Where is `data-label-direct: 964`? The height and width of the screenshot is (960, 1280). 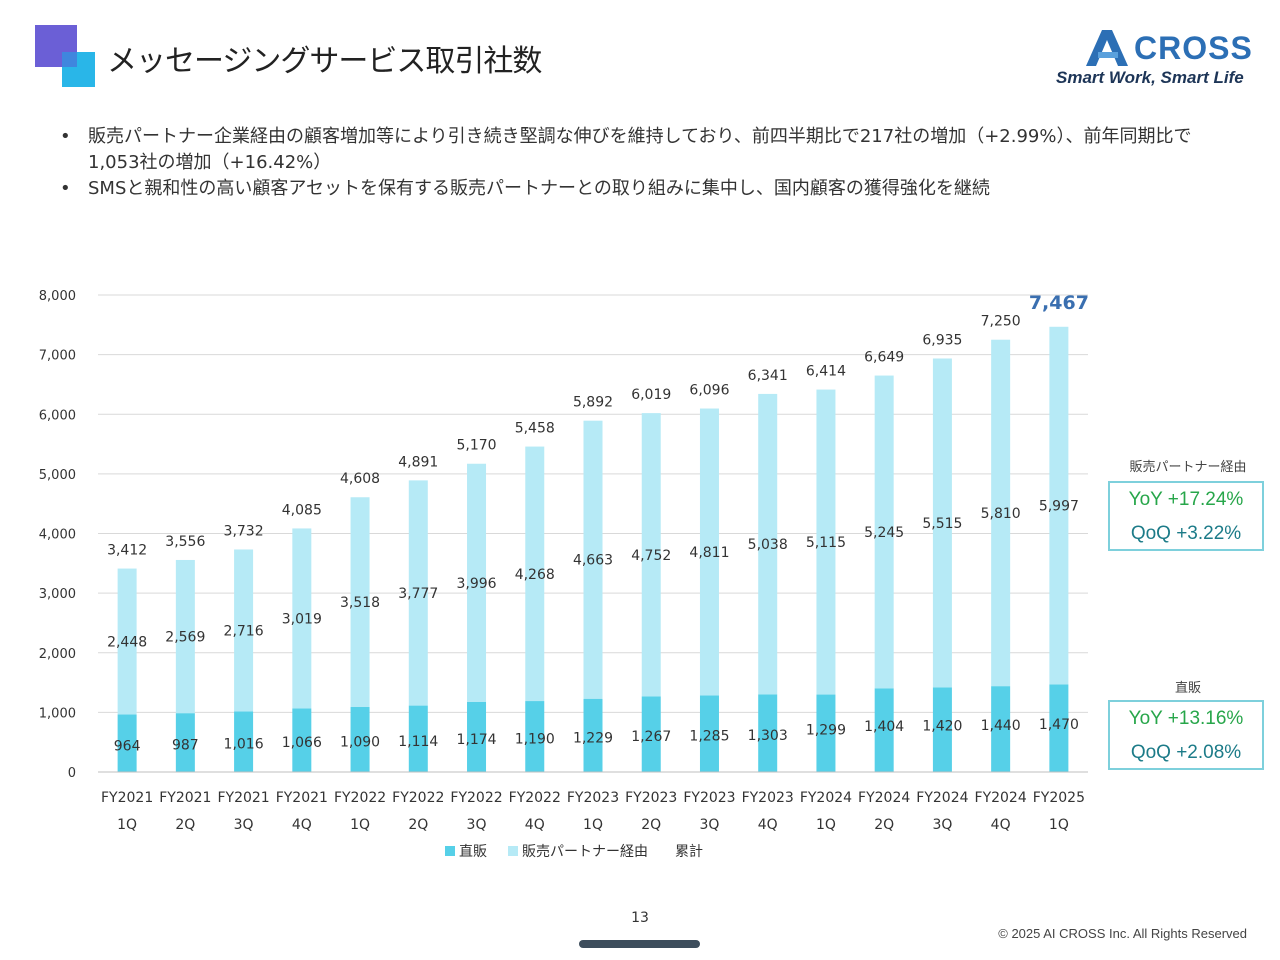
data-label-direct: 964 is located at coordinates (127, 746).